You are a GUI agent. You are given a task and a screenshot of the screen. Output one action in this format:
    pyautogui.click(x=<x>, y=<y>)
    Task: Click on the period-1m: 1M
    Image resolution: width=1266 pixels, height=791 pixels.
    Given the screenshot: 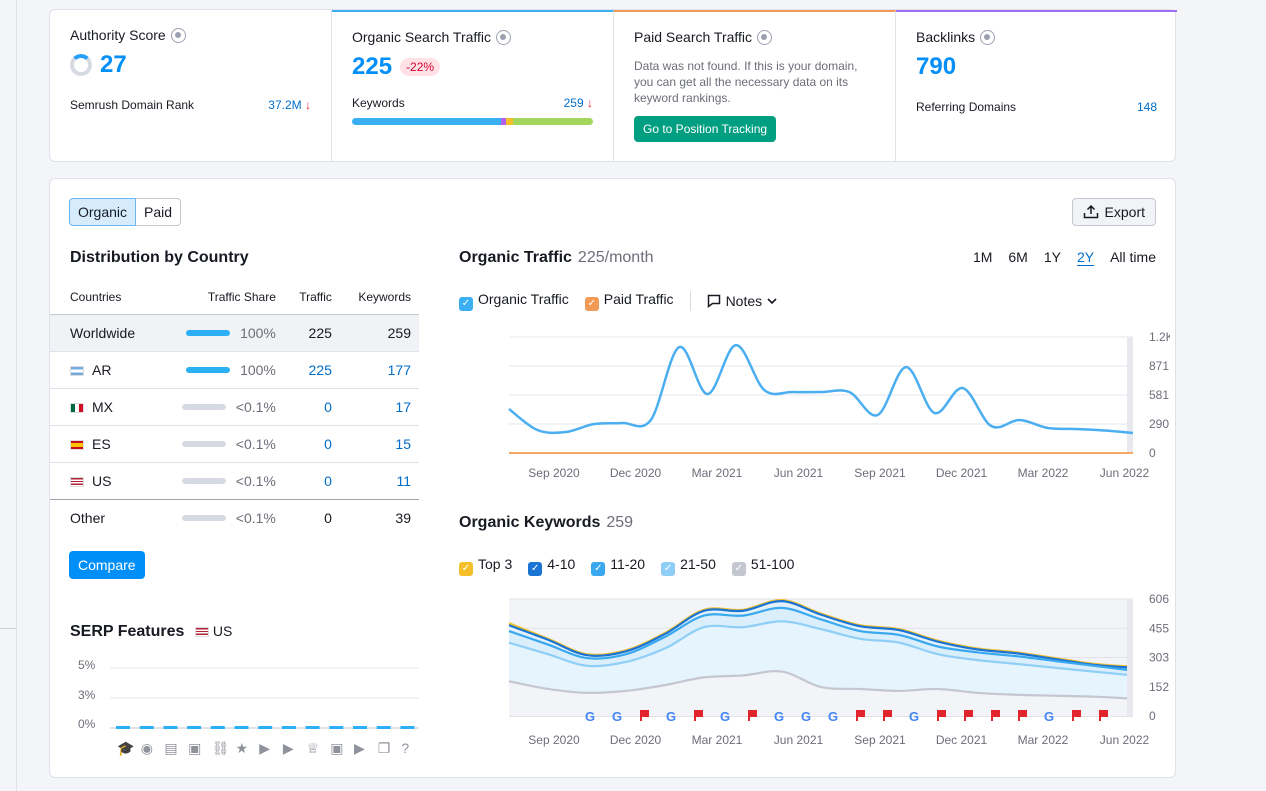 What is the action you would take?
    pyautogui.click(x=982, y=257)
    